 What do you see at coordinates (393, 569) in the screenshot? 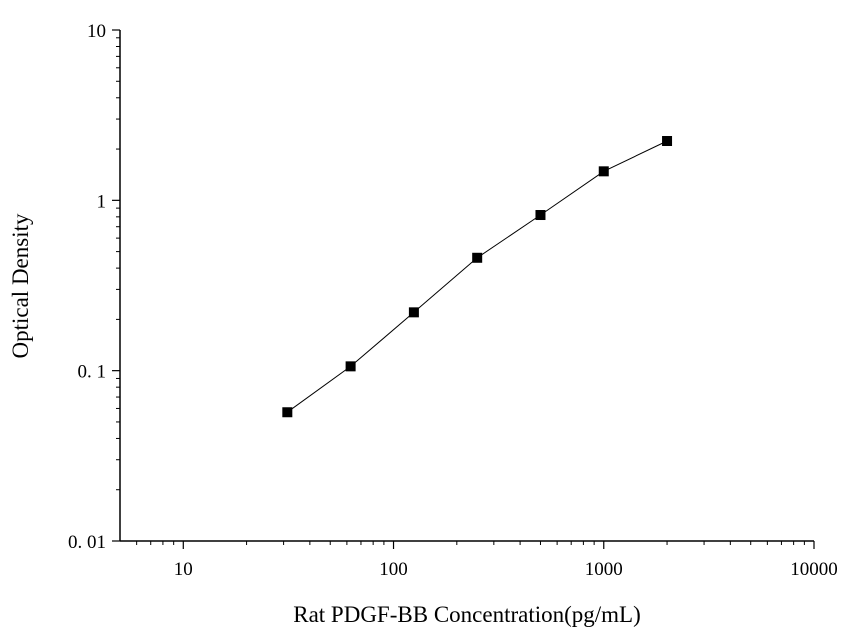
I see `x-tick-label: 100` at bounding box center [393, 569].